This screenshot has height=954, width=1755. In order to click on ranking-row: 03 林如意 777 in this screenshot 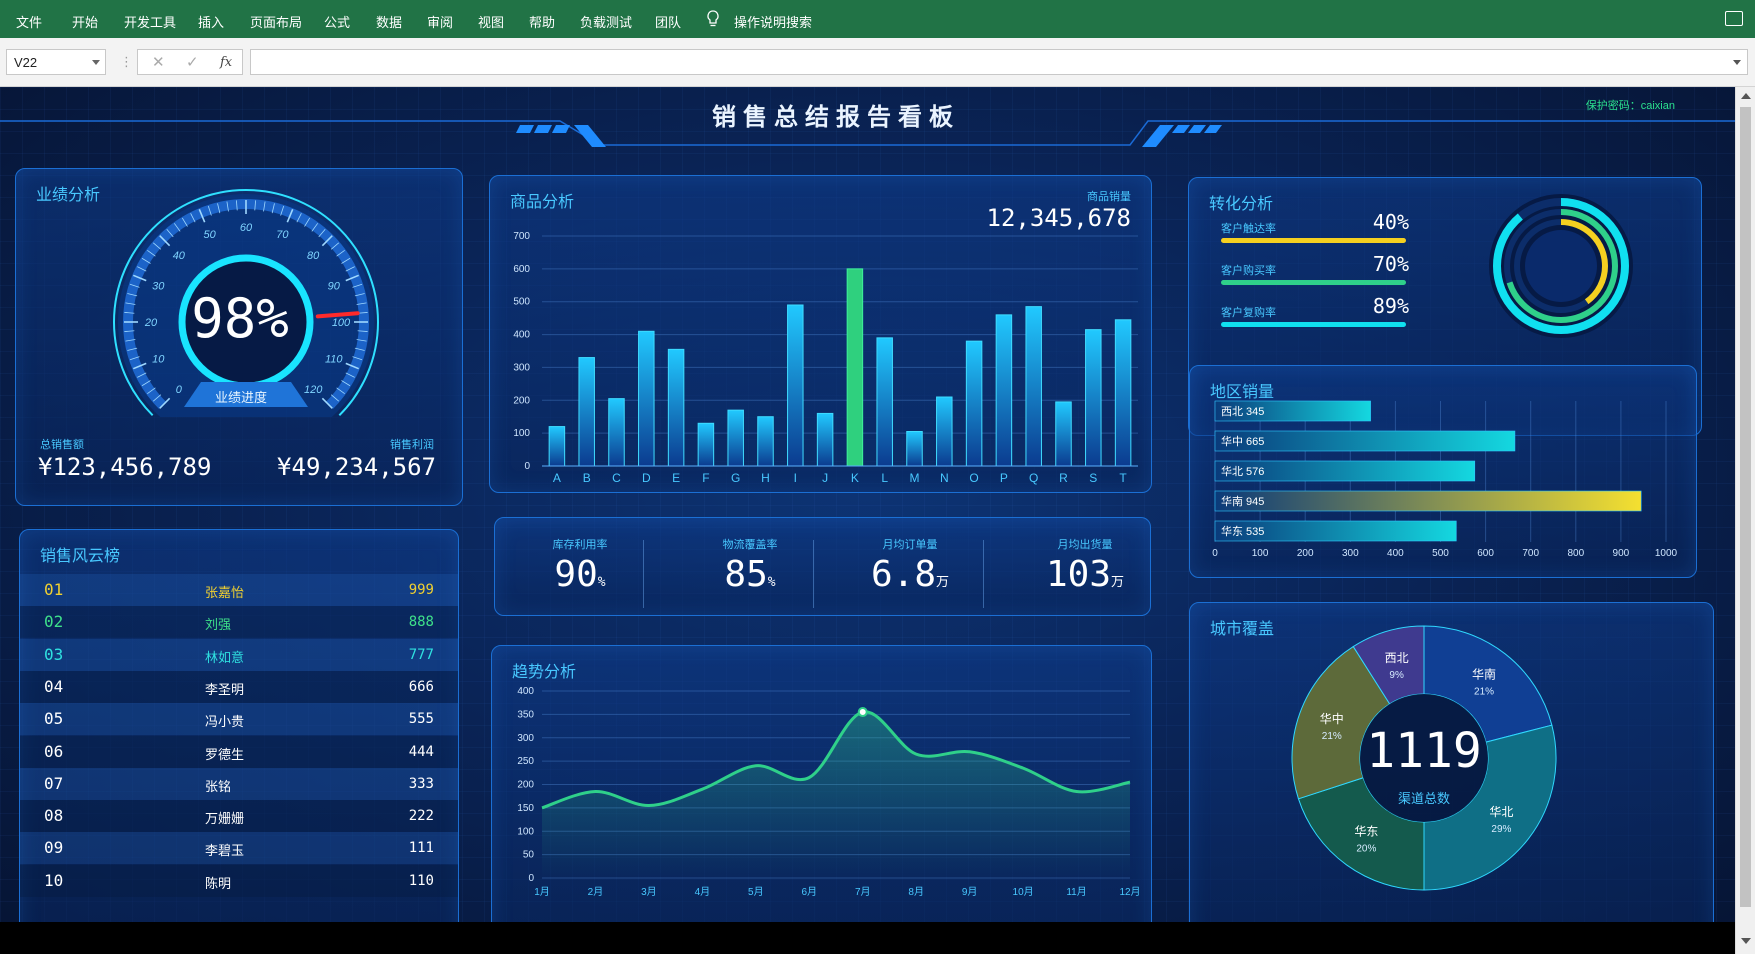, I will do `click(239, 654)`.